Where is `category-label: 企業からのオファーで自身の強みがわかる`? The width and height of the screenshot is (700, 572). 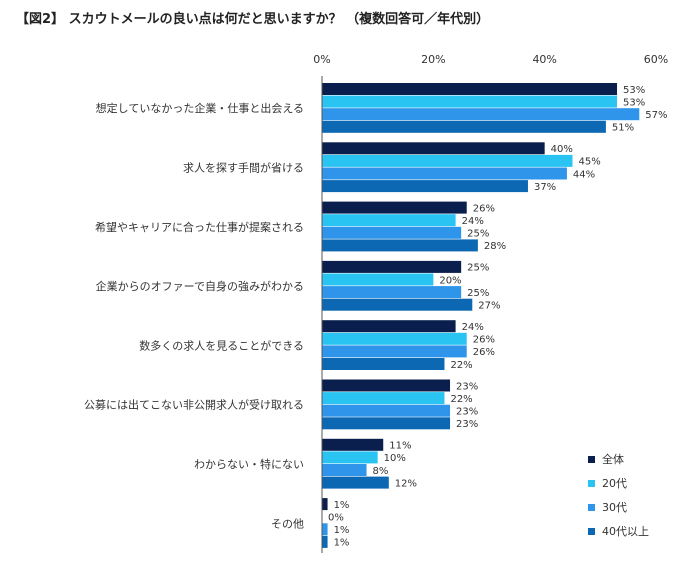 category-label: 企業からのオファーで自身の強みがわかる is located at coordinates (200, 286).